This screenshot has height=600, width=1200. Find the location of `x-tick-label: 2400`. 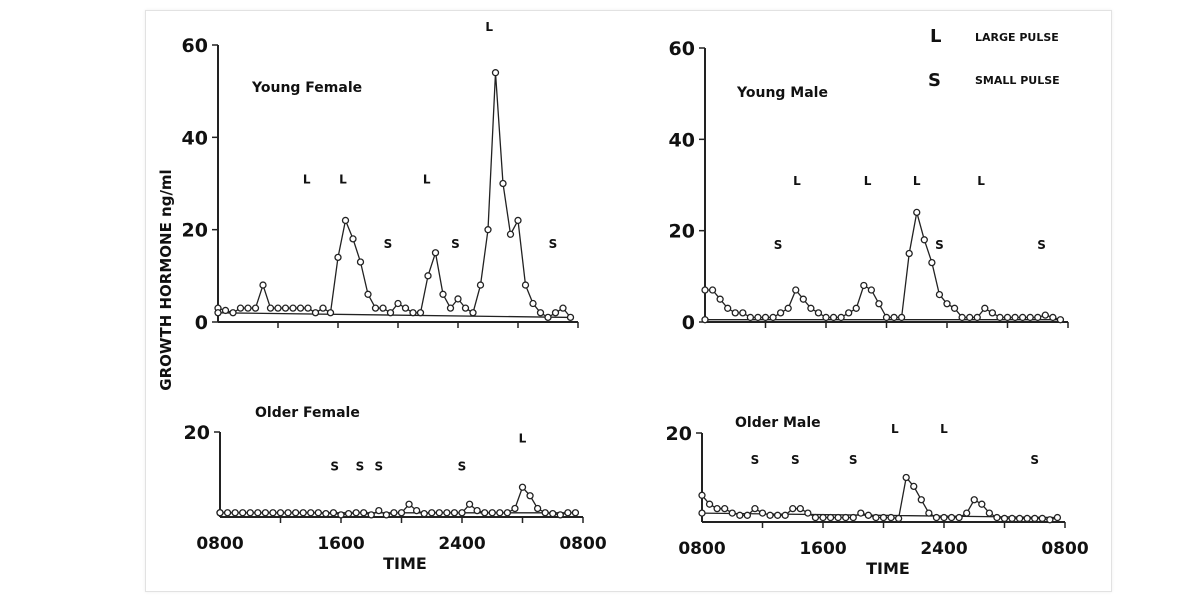

x-tick-label: 2400 is located at coordinates (461, 544).